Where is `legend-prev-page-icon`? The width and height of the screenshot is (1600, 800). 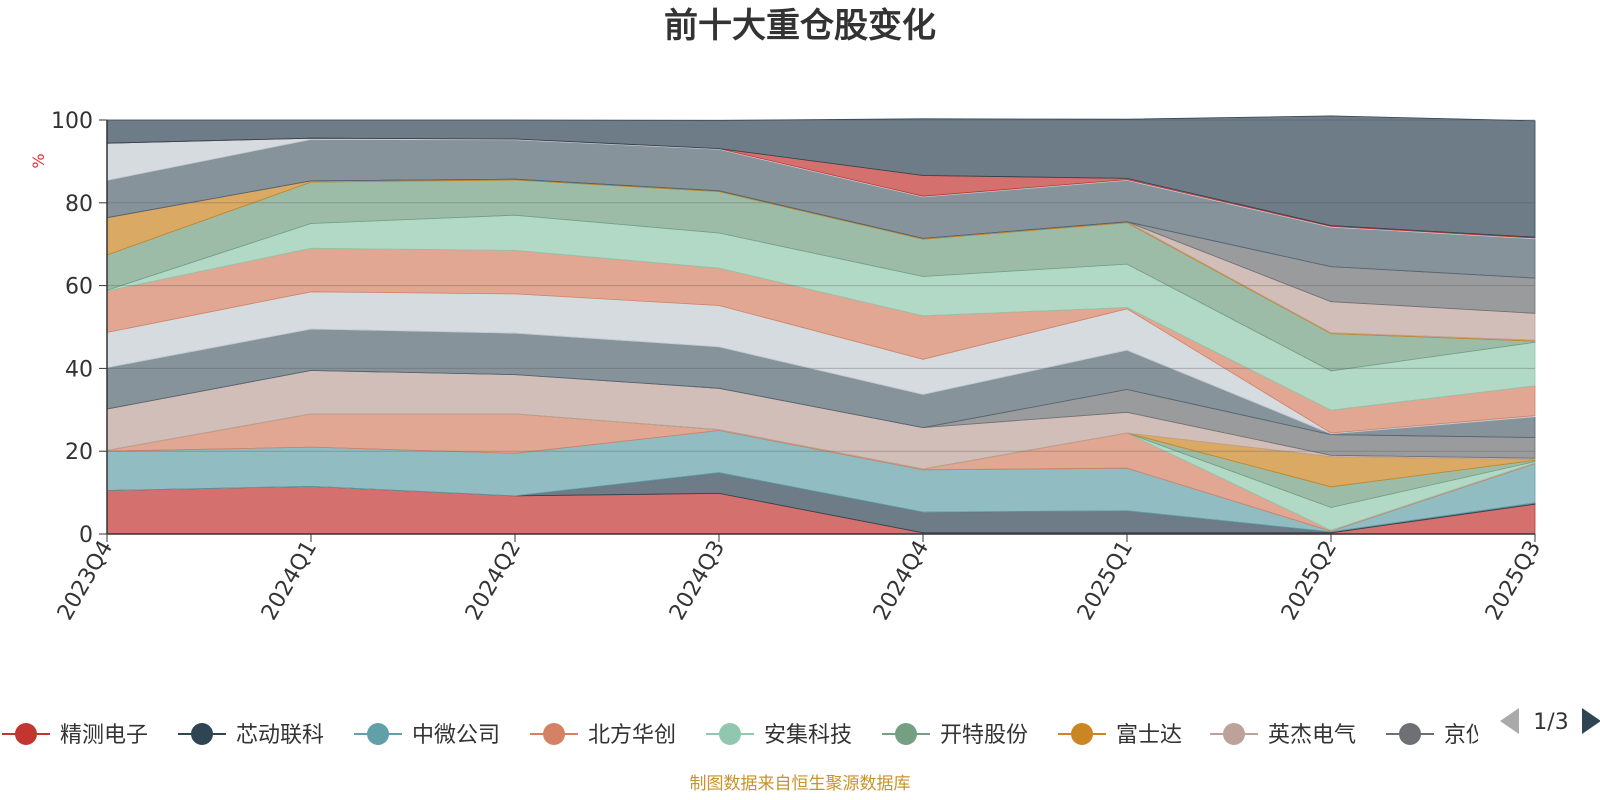 legend-prev-page-icon is located at coordinates (1509, 721).